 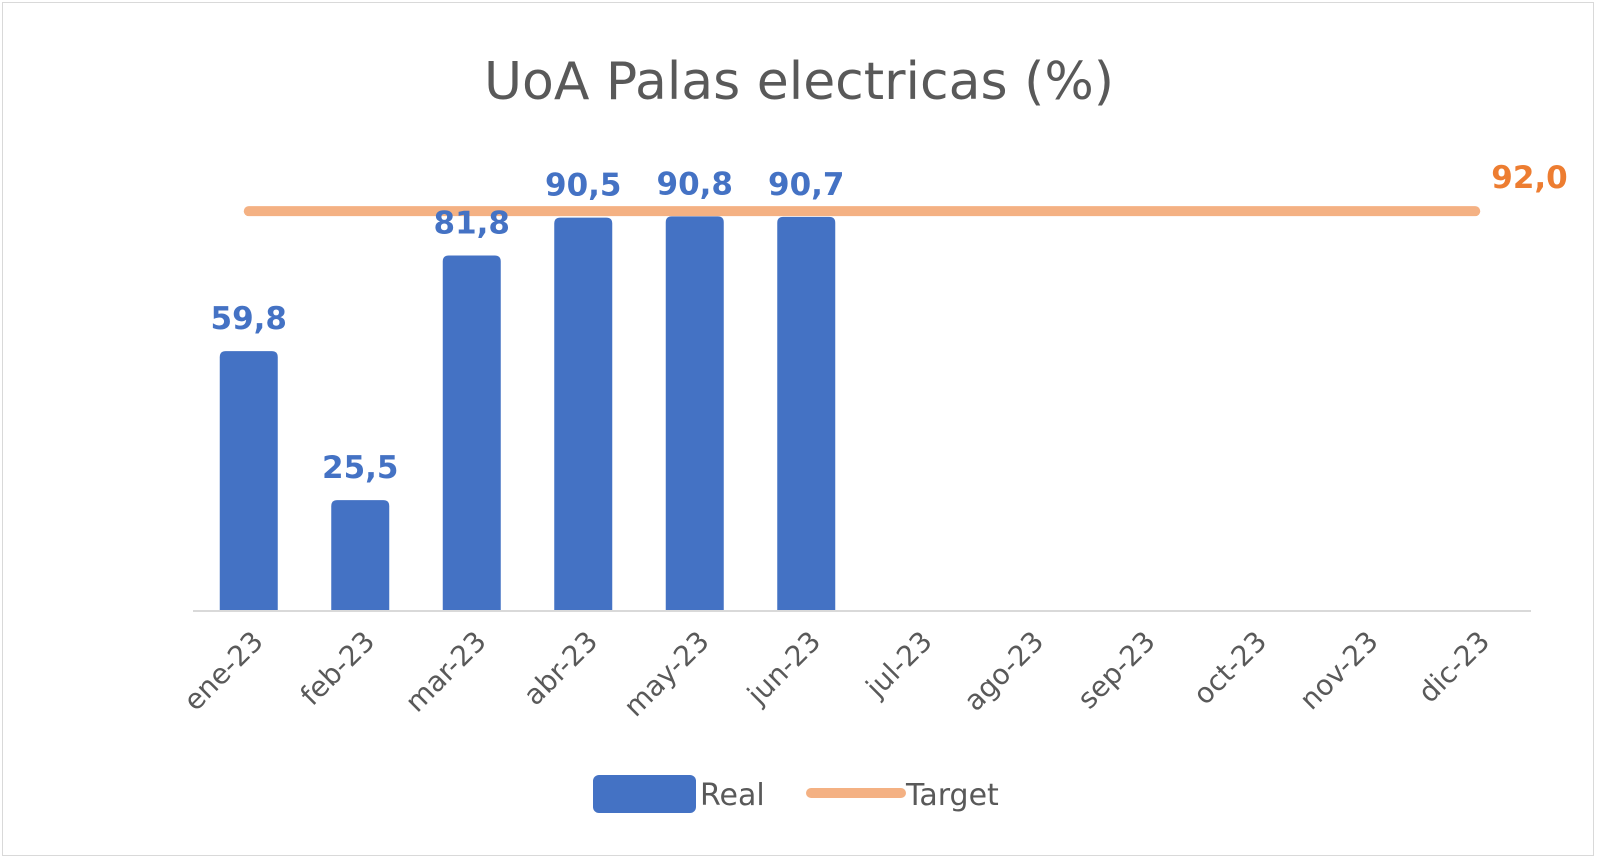 What do you see at coordinates (1230, 668) in the screenshot?
I see `x-tick-oct-23: oct-23` at bounding box center [1230, 668].